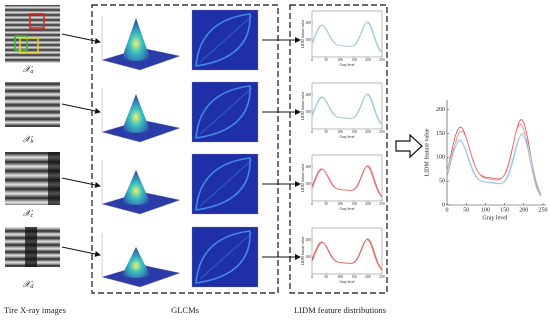  I want to click on xray-image, so click(32, 104).